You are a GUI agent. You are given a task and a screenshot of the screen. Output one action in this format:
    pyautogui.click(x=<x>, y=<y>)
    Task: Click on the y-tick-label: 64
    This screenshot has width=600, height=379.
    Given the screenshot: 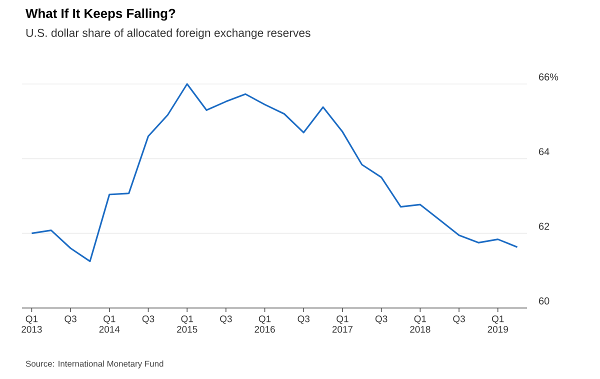 What is the action you would take?
    pyautogui.click(x=544, y=152)
    